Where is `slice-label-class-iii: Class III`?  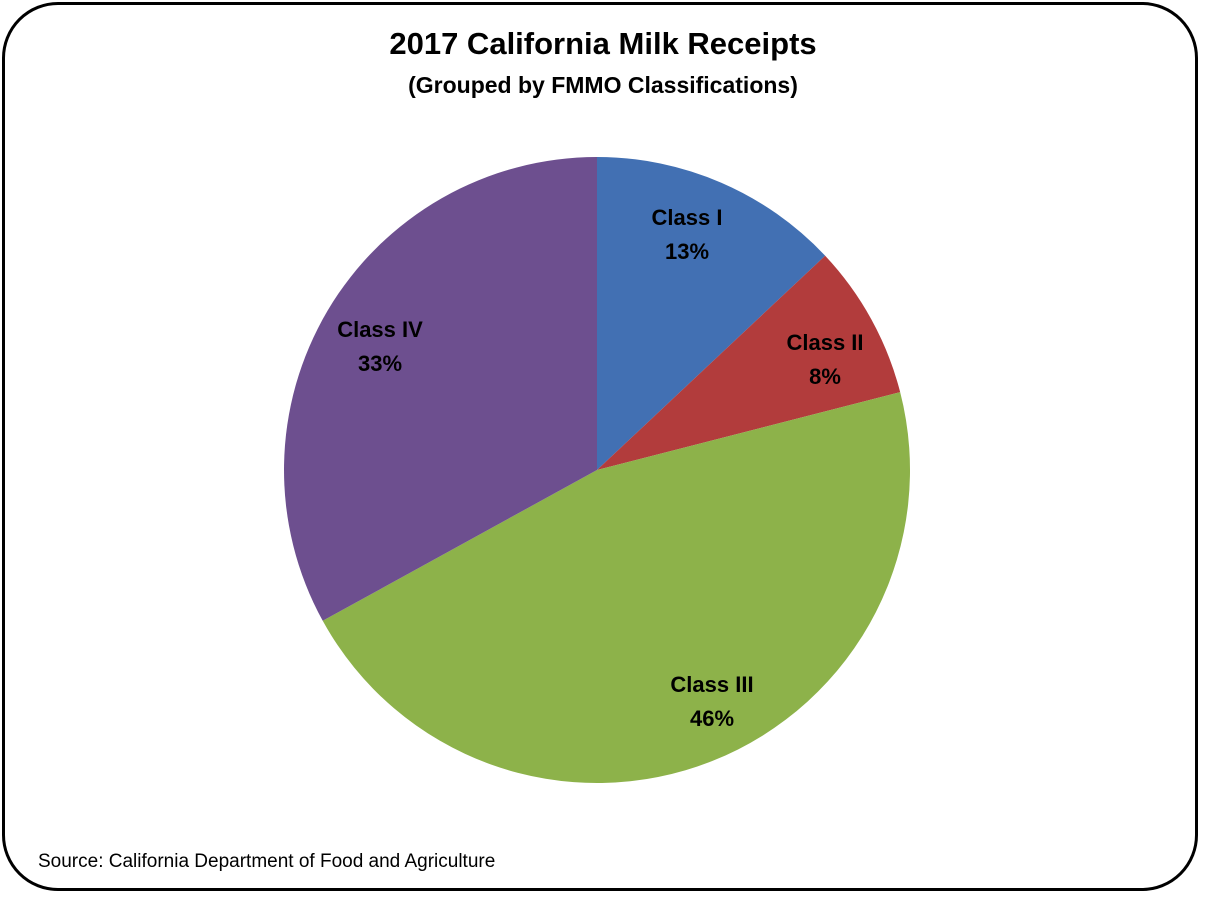 slice-label-class-iii: Class III is located at coordinates (711, 684).